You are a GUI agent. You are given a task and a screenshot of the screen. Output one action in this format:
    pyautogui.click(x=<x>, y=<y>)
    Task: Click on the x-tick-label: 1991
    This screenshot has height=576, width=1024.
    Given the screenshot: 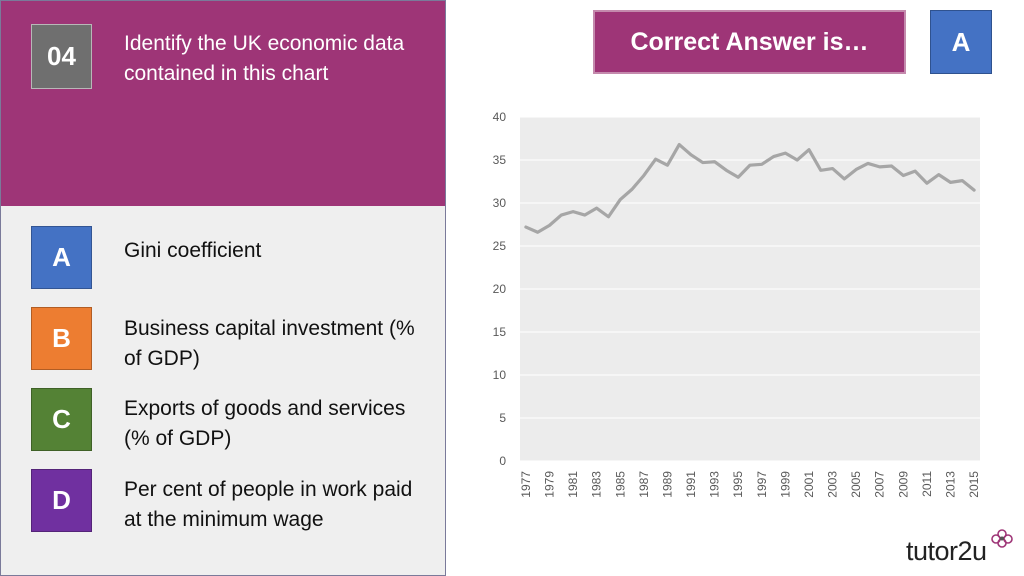 What is the action you would take?
    pyautogui.click(x=691, y=484)
    